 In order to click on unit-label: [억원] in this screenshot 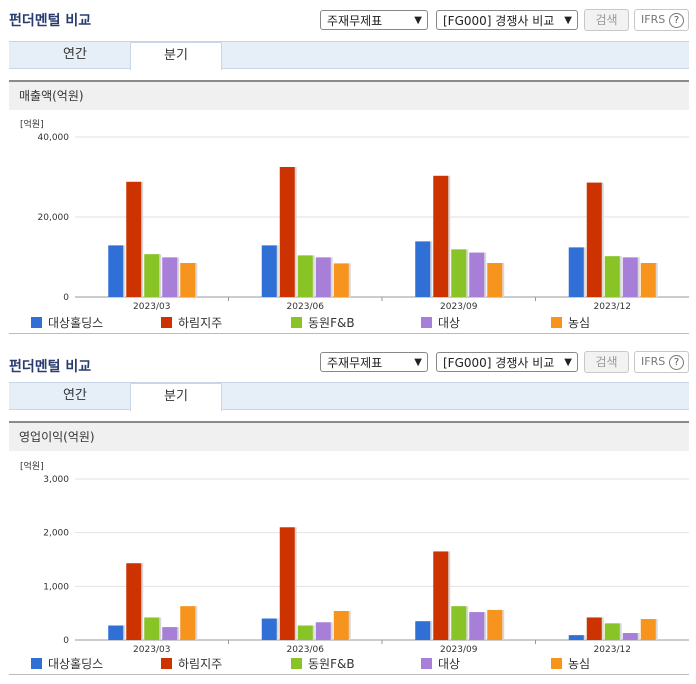, I will do `click(32, 466)`.